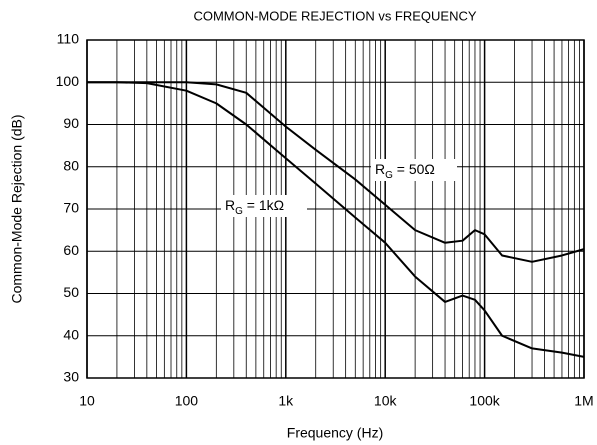 The image size is (597, 445). What do you see at coordinates (71, 292) in the screenshot?
I see `y-tick-label: 50` at bounding box center [71, 292].